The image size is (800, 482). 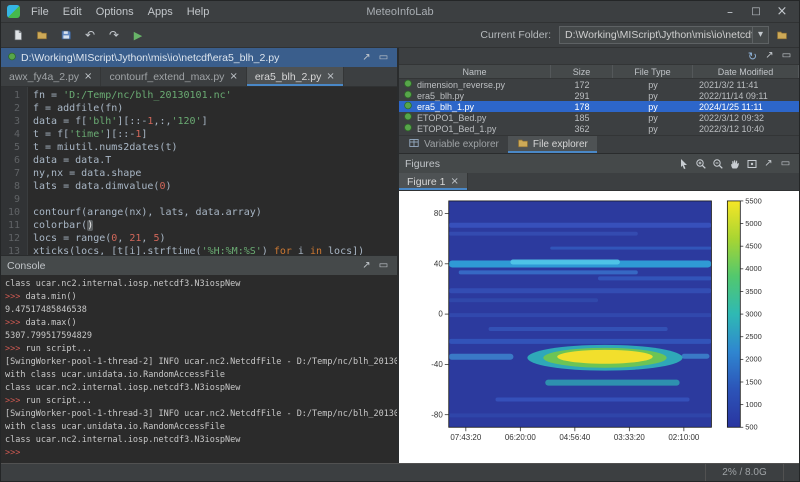 What do you see at coordinates (198, 11) in the screenshot?
I see `menu-help: Help` at bounding box center [198, 11].